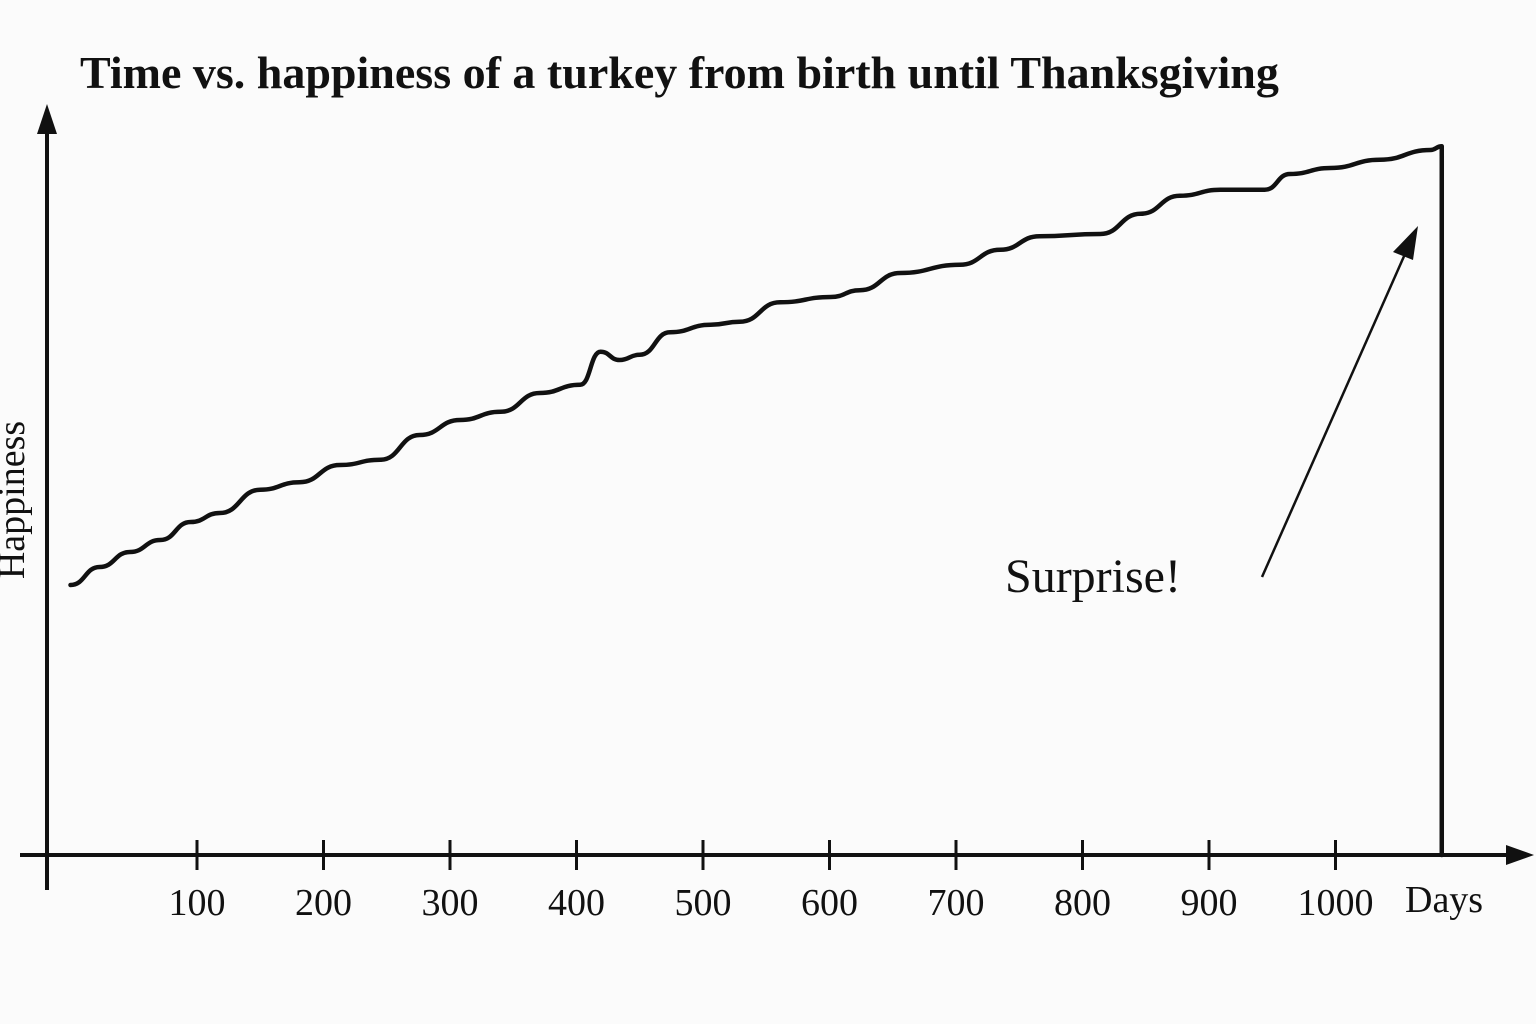  What do you see at coordinates (829, 903) in the screenshot?
I see `x-tick-label: 600` at bounding box center [829, 903].